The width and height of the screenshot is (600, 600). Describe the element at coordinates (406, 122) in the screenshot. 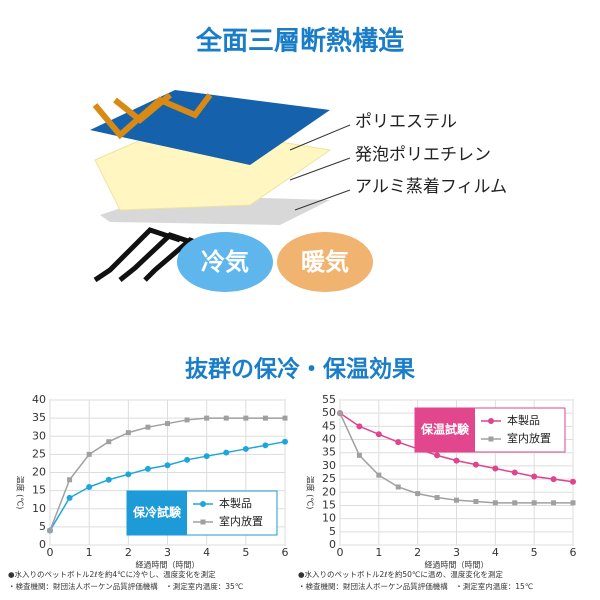

I see `layer-label: ポリエステル` at that location.